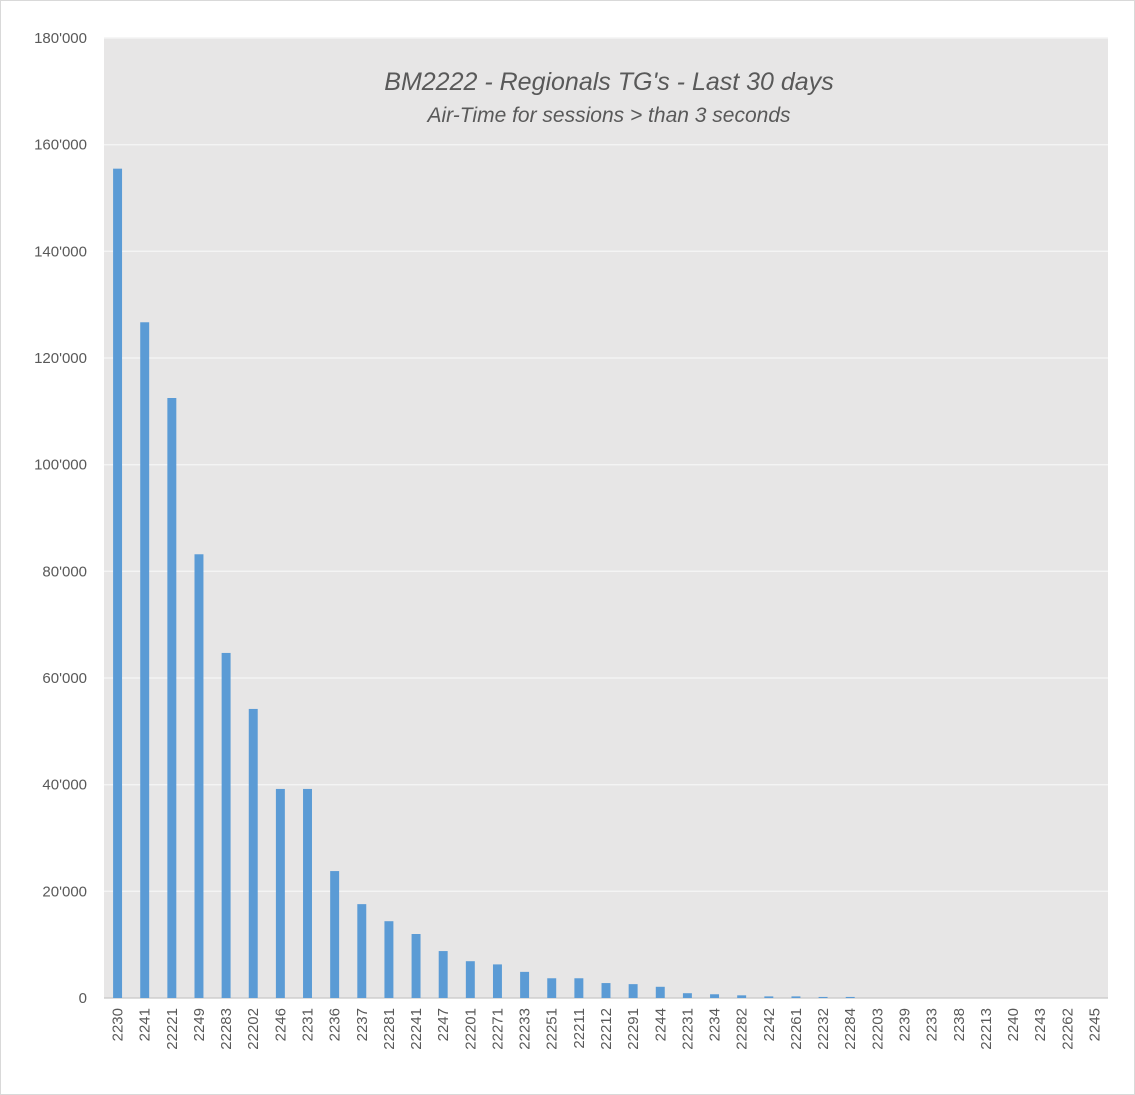 The width and height of the screenshot is (1135, 1095). I want to click on x-tick-label: 22282, so click(742, 1029).